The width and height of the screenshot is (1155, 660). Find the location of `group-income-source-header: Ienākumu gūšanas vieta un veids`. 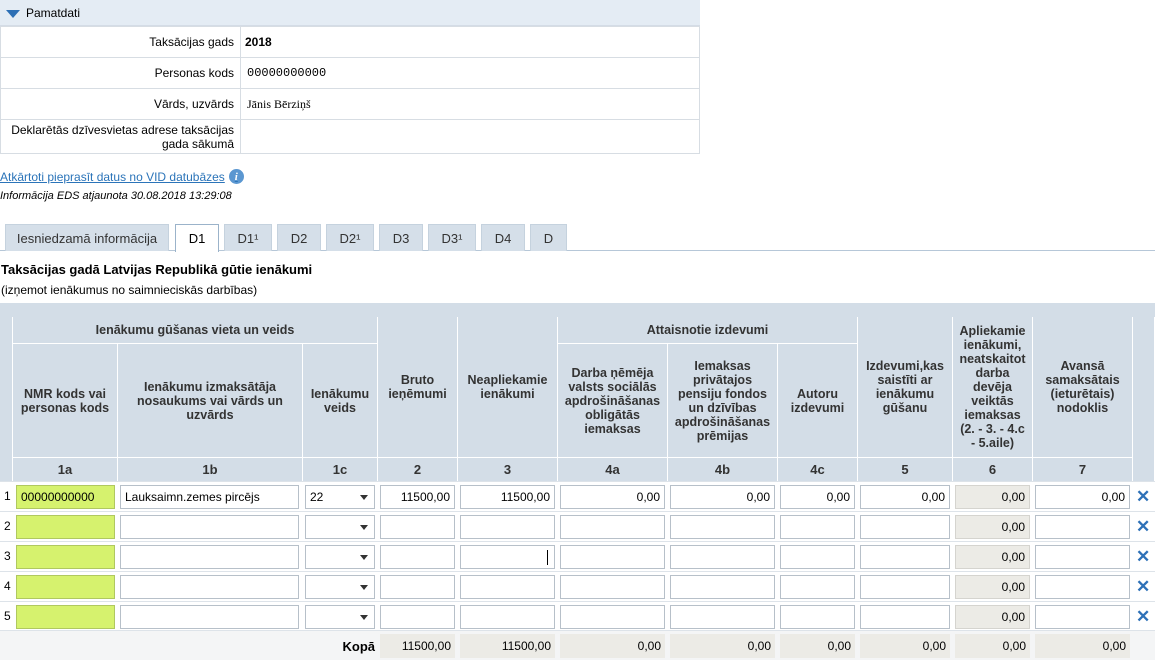

group-income-source-header: Ienākumu gūšanas vieta un veids is located at coordinates (195, 330).